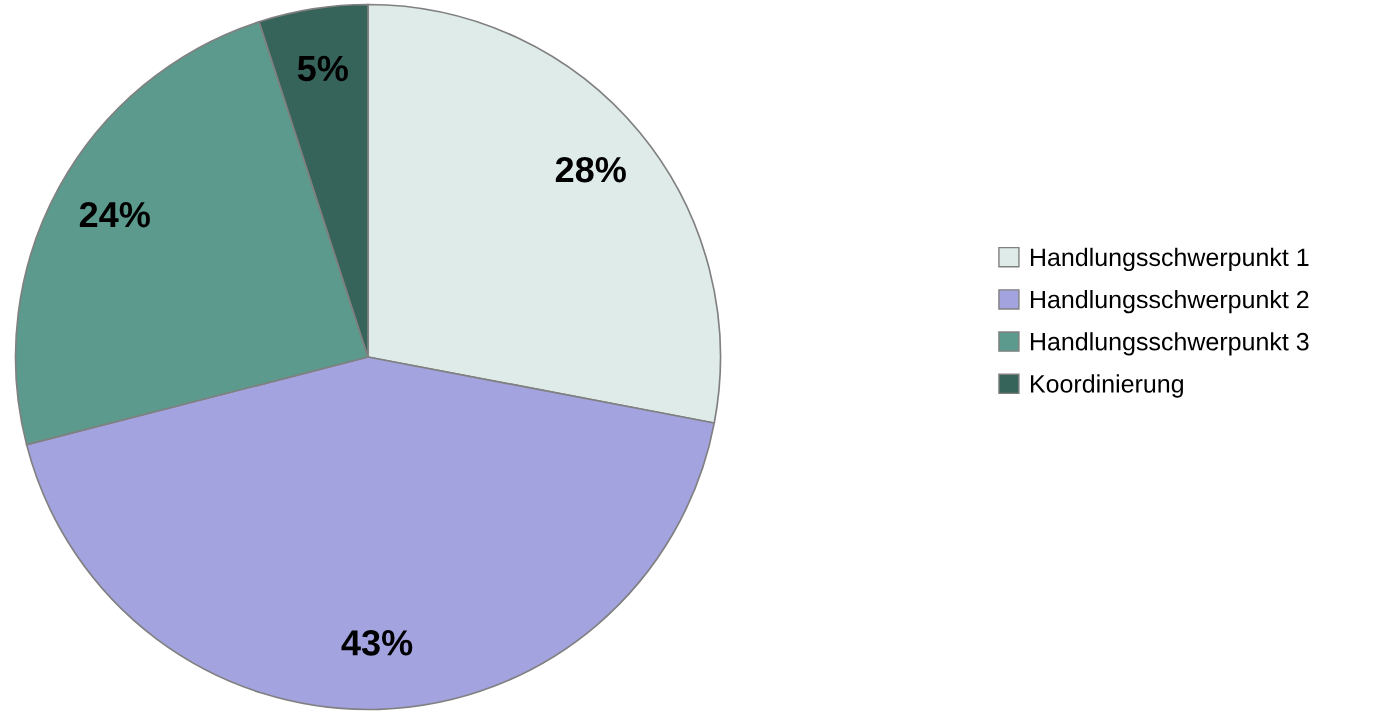  I want to click on legend-label: Koordinierung, so click(1106, 386).